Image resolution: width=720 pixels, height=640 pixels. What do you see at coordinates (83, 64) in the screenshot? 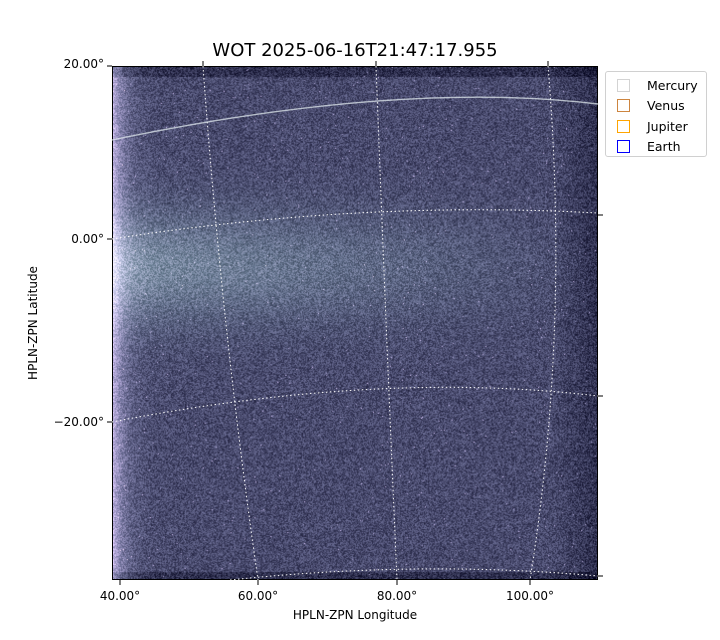
I see `y-tick-label: 20.00°` at bounding box center [83, 64].